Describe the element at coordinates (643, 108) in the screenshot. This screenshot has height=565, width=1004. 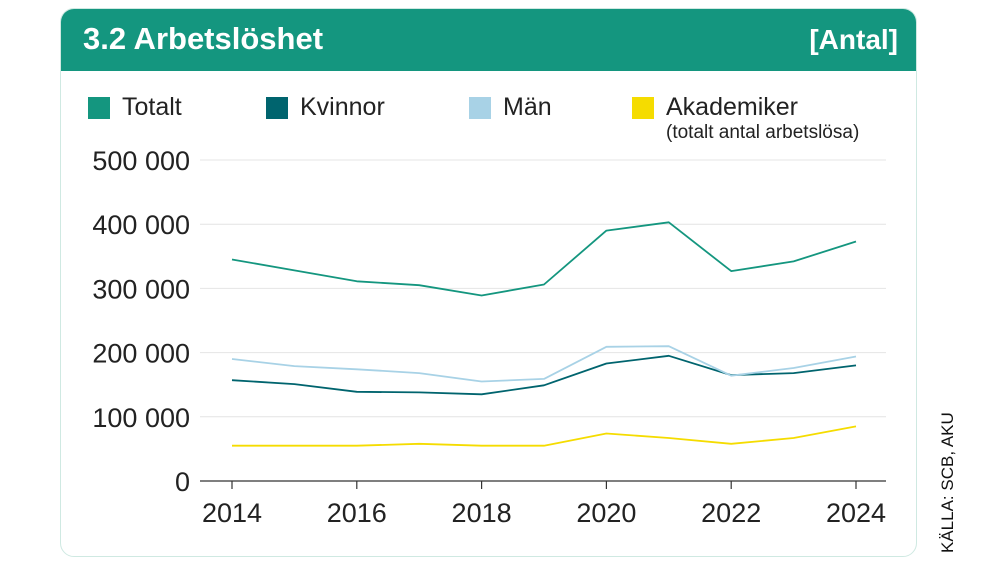
I see `legend-swatch-akademiker` at that location.